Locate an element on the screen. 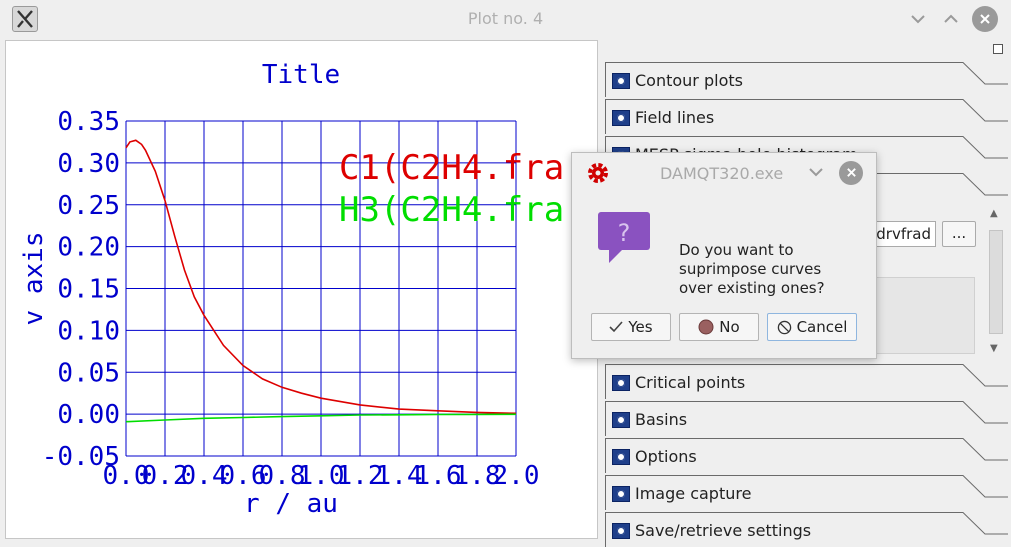 This screenshot has width=1011, height=547. window-titlebar: Plot no. 4 is located at coordinates (505, 19).